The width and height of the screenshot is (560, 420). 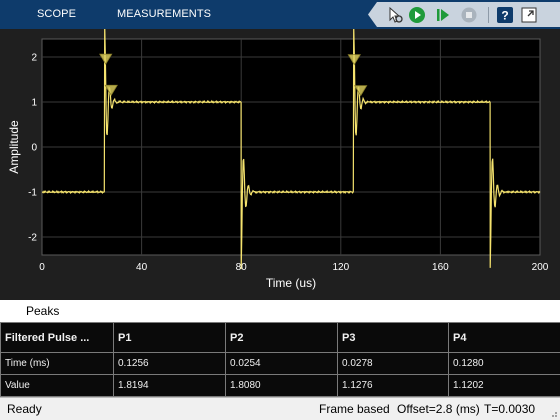 What do you see at coordinates (540, 267) in the screenshot?
I see `x-tick-label: 200` at bounding box center [540, 267].